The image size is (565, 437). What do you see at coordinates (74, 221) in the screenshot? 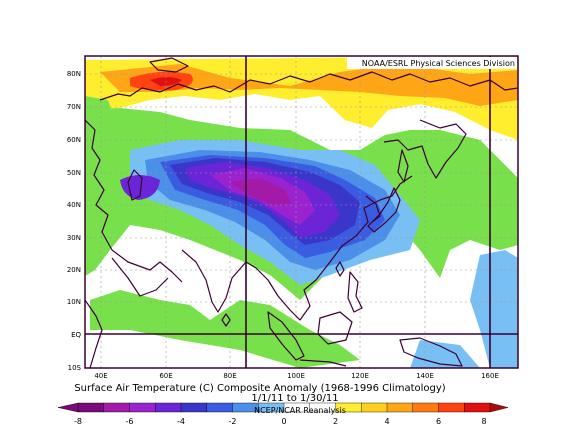
I see `latitude-labels: 80N 70N 60N 50N 40N 30N 20N 10N EQ 10S` at bounding box center [74, 221].